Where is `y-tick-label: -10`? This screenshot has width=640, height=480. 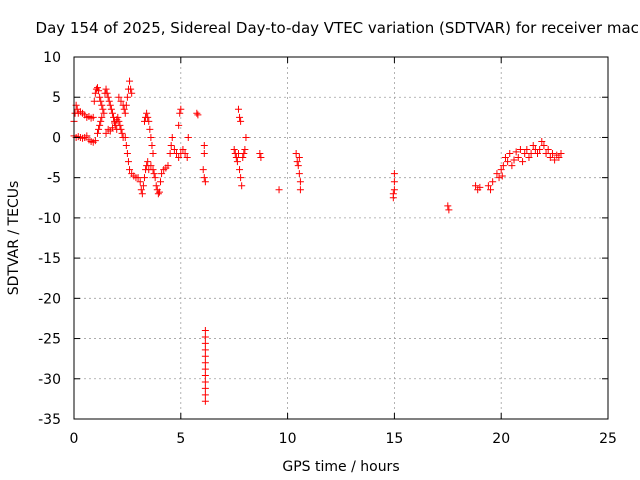 y-tick-label: -10 is located at coordinates (49, 219).